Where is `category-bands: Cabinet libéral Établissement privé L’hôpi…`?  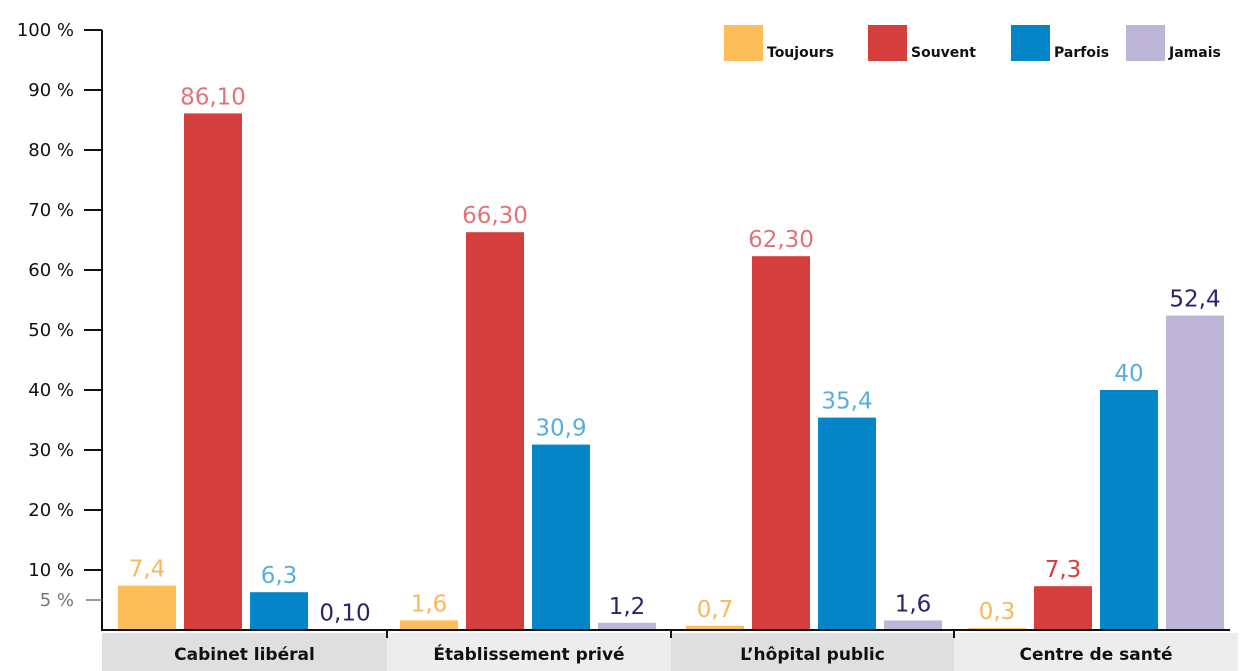
category-bands: Cabinet libéral Établissement privé L’hôpi… is located at coordinates (670, 652).